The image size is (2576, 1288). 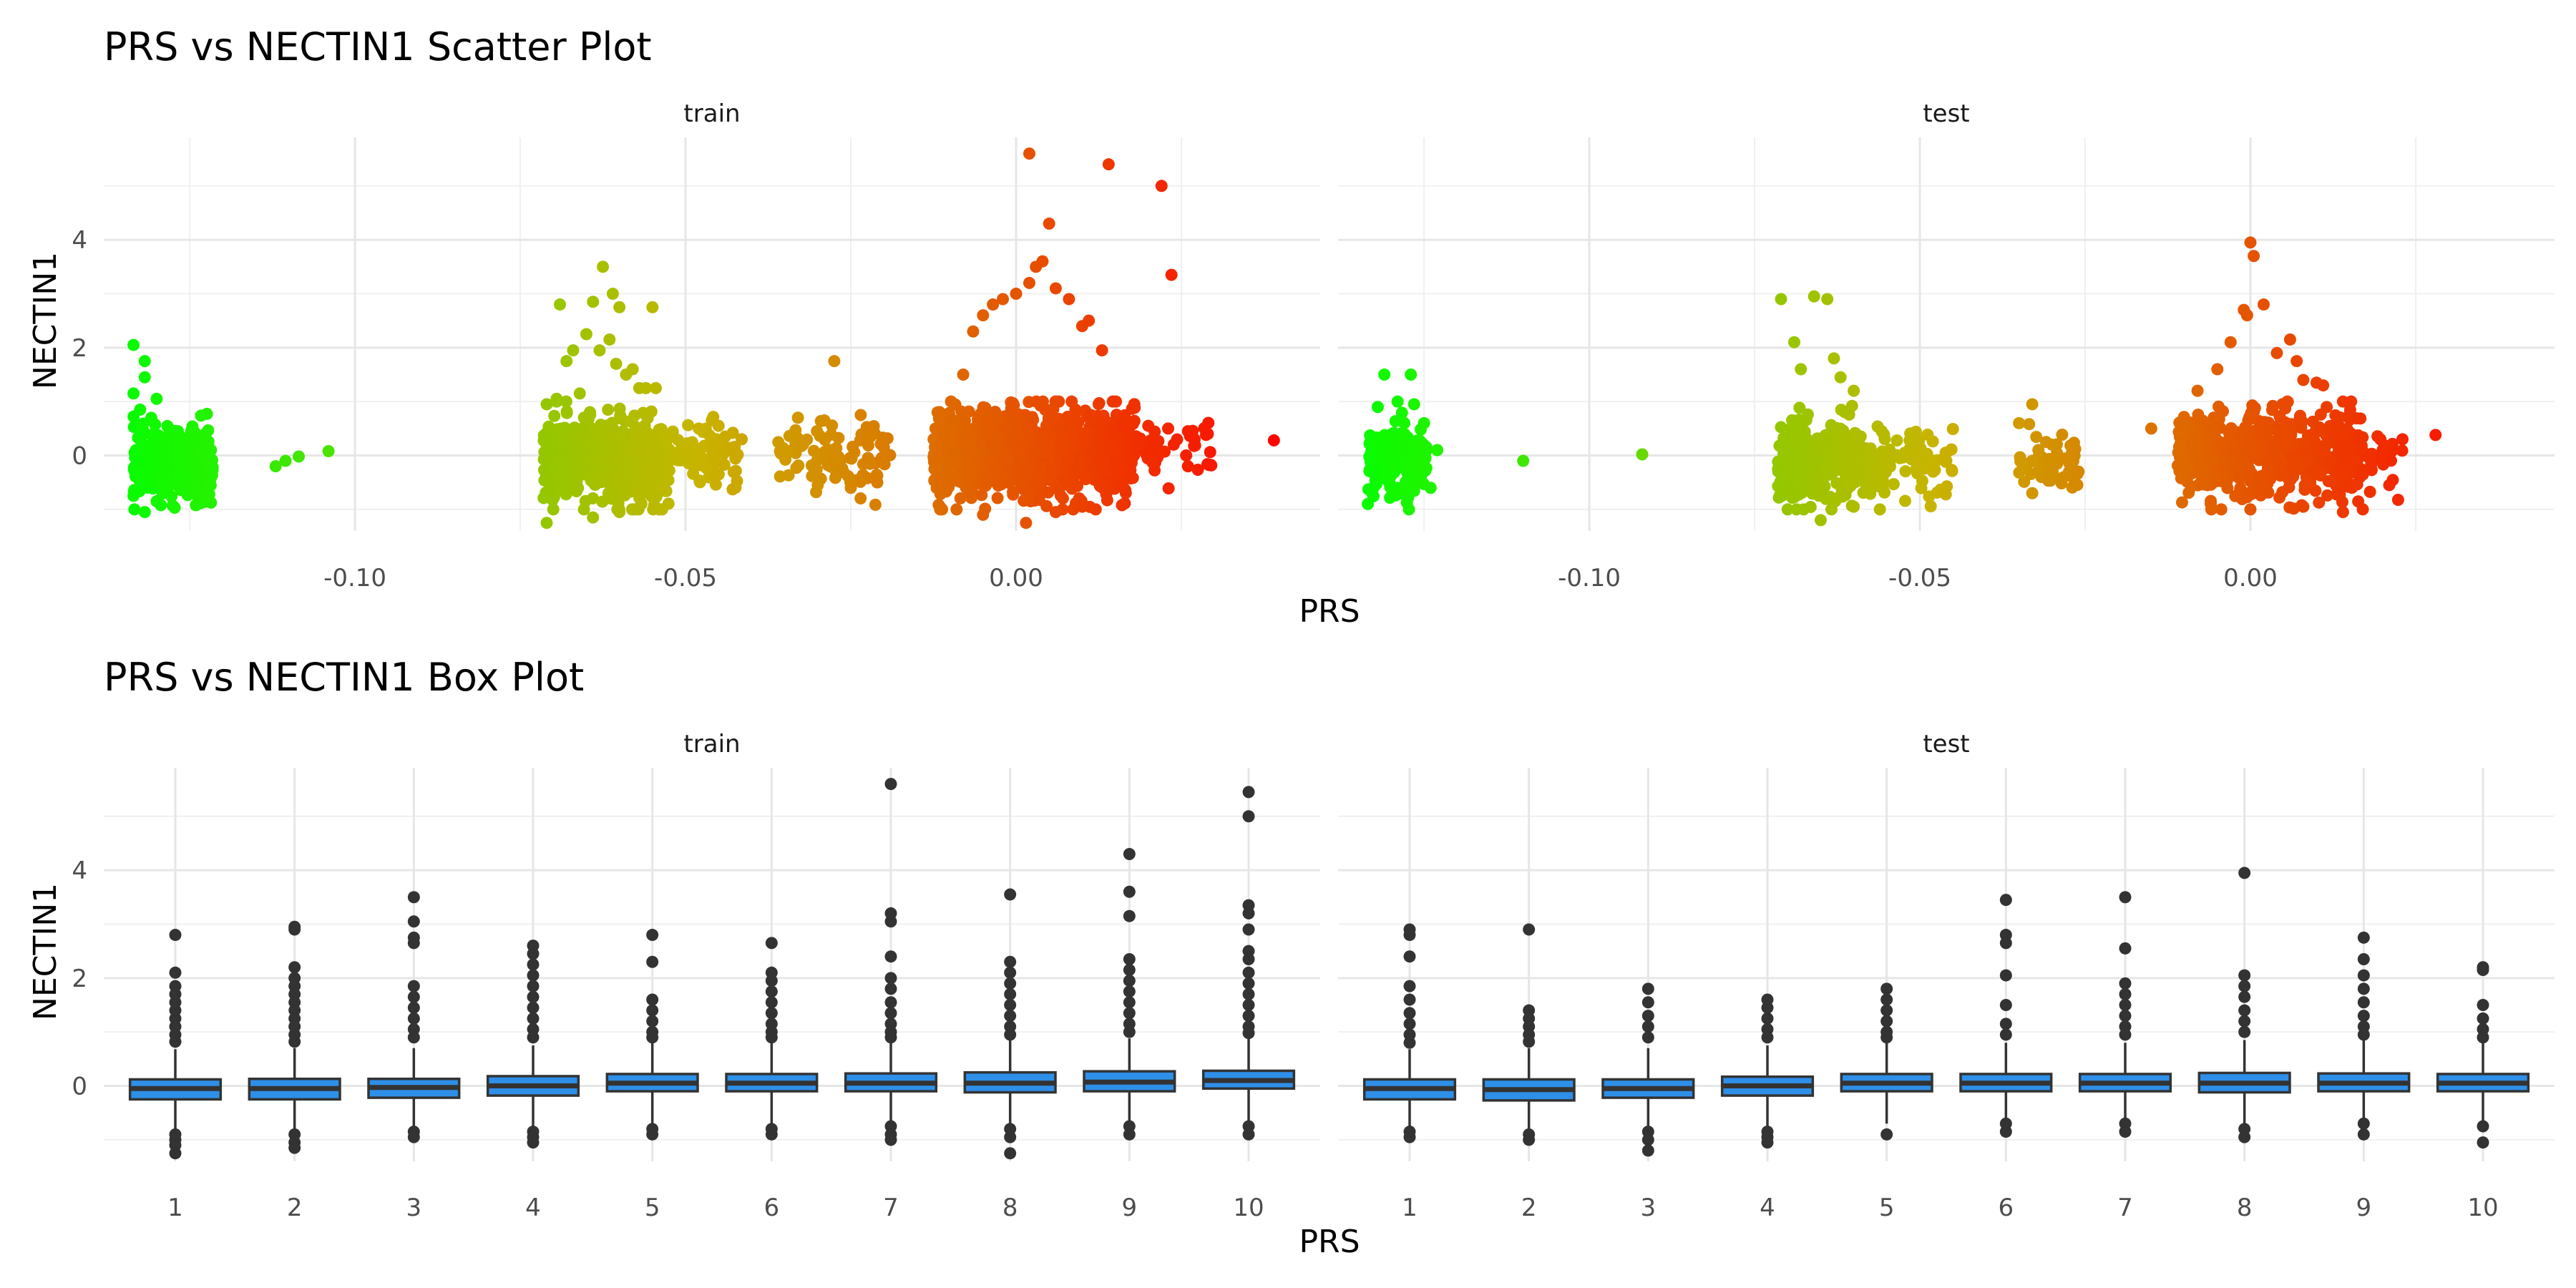 What do you see at coordinates (79, 240) in the screenshot?
I see `y-tick-label: 4` at bounding box center [79, 240].